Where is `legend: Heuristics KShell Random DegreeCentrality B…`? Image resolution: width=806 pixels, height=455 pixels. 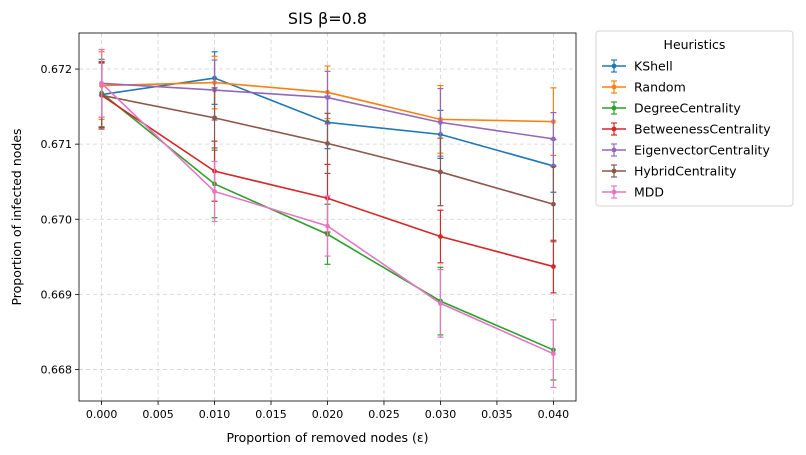 legend: Heuristics KShell Random DegreeCentrality B… is located at coordinates (694, 118).